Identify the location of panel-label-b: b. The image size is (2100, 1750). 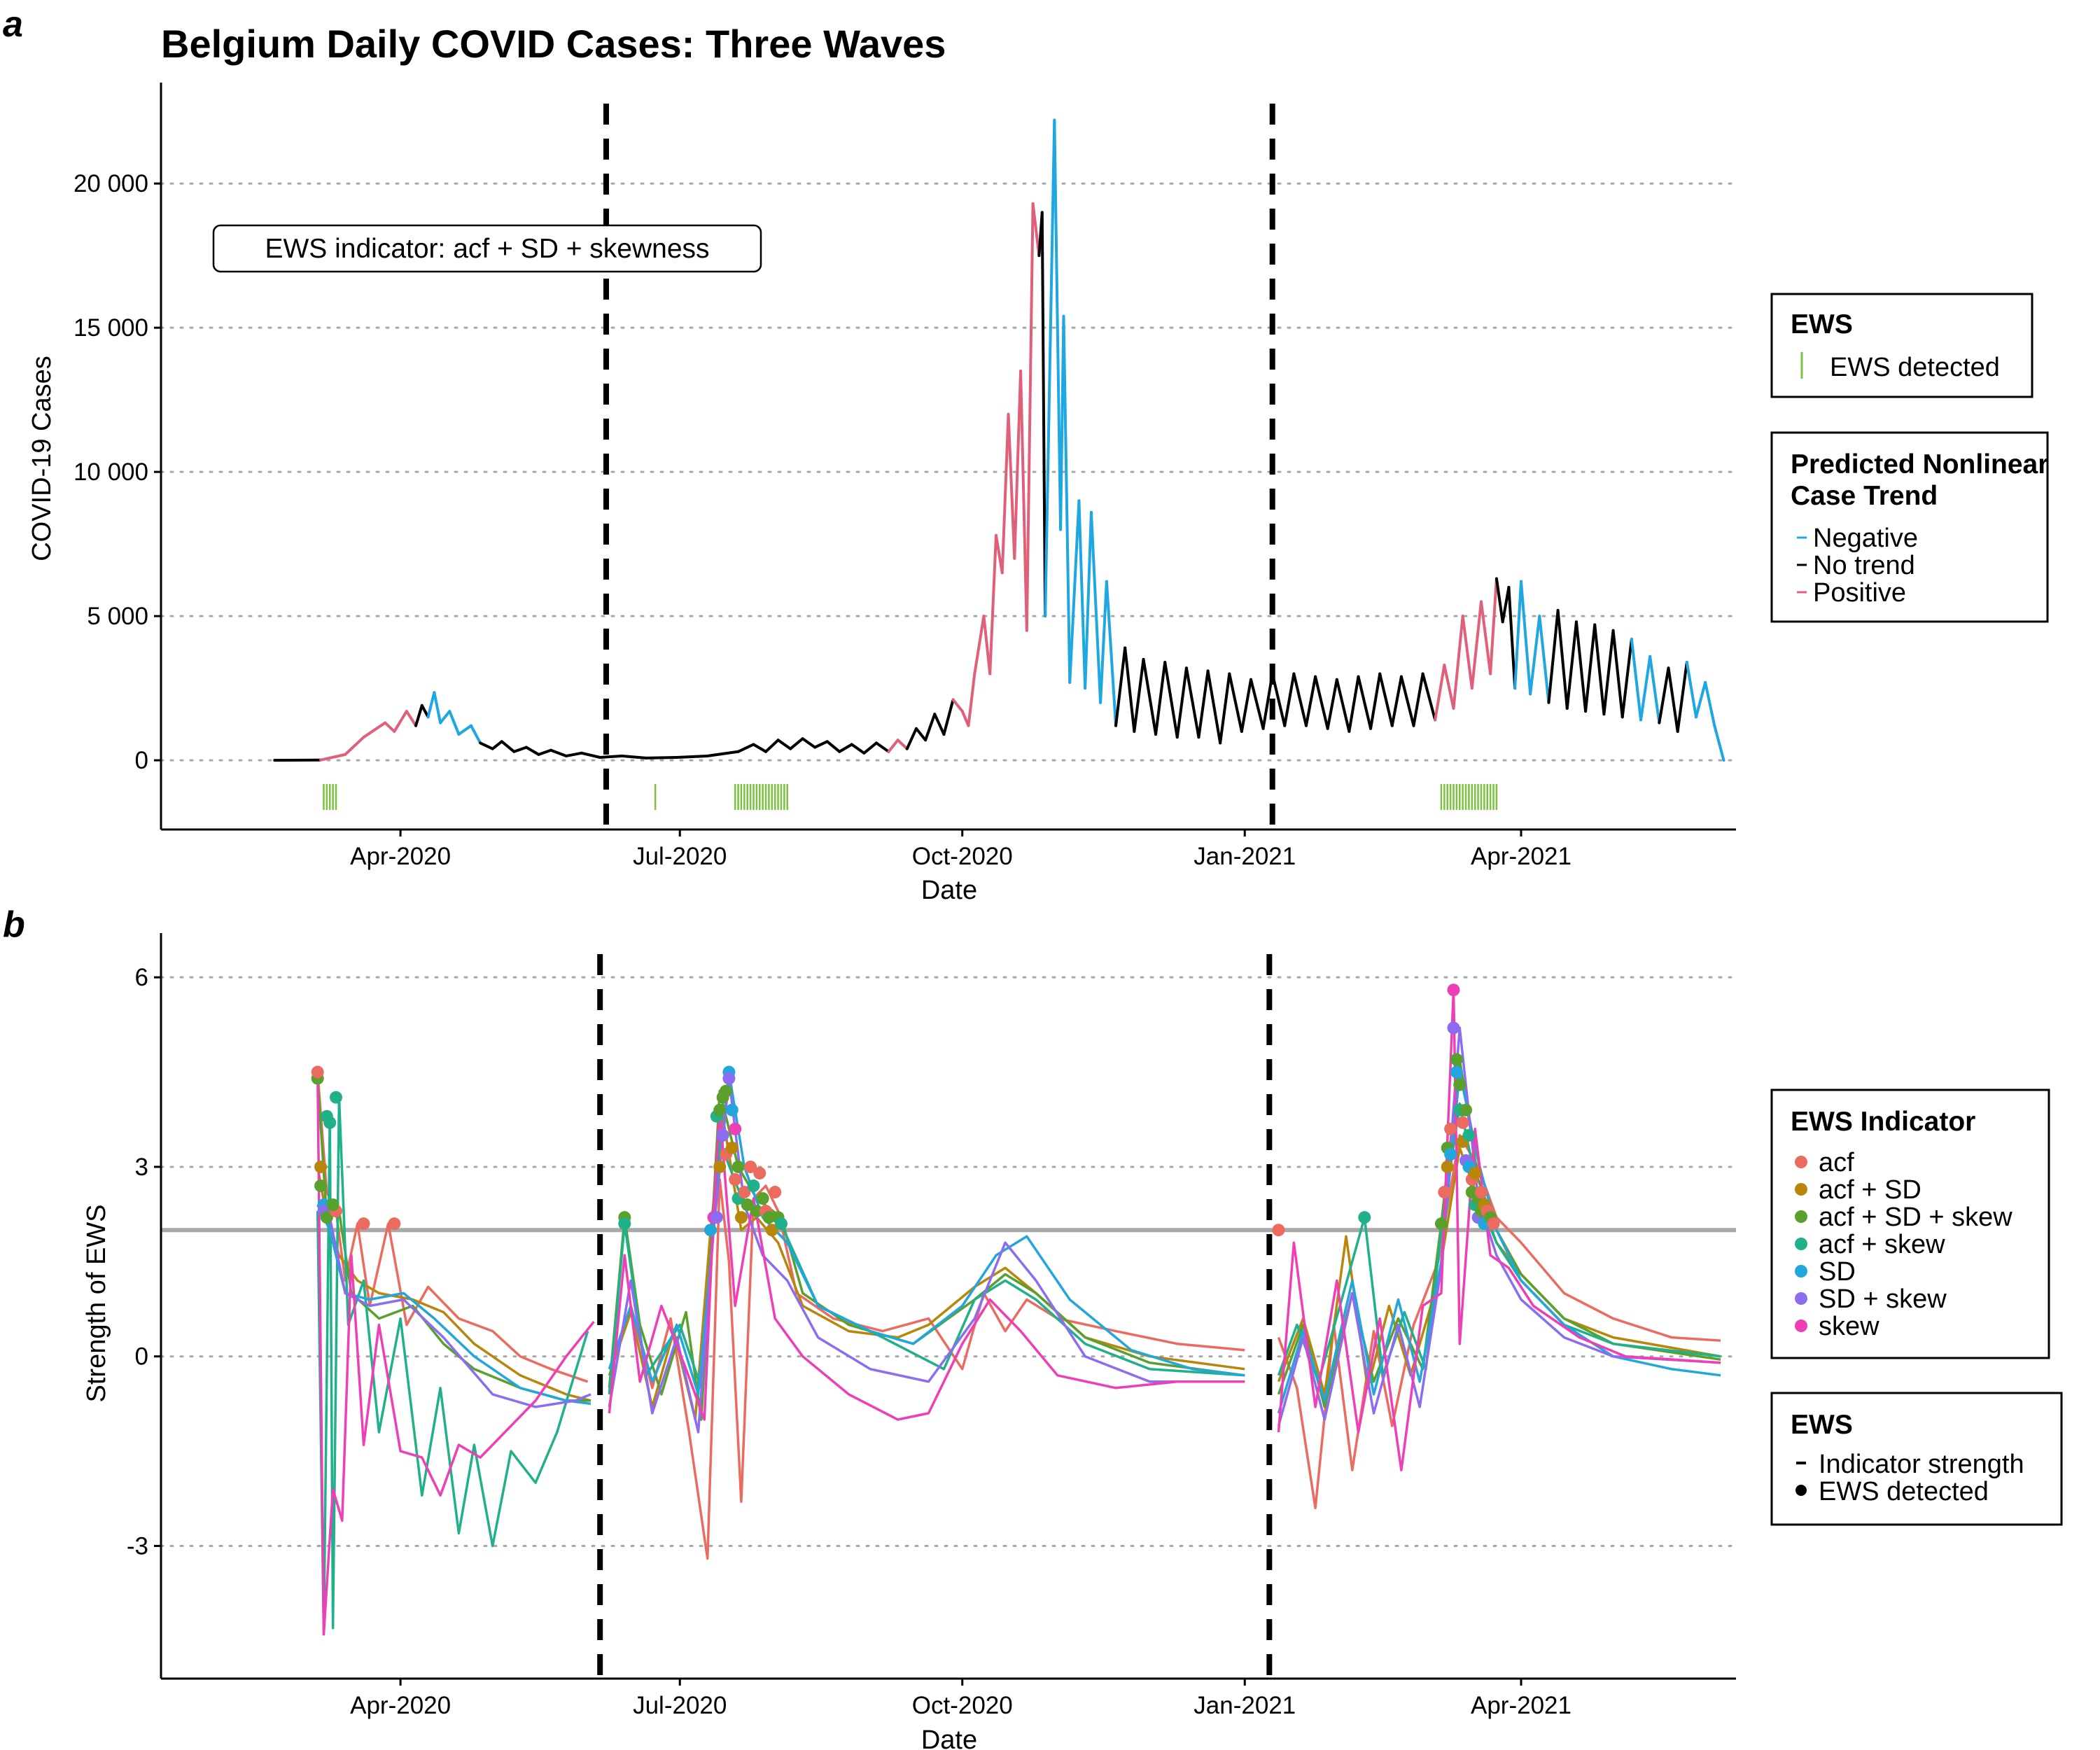
(14, 924).